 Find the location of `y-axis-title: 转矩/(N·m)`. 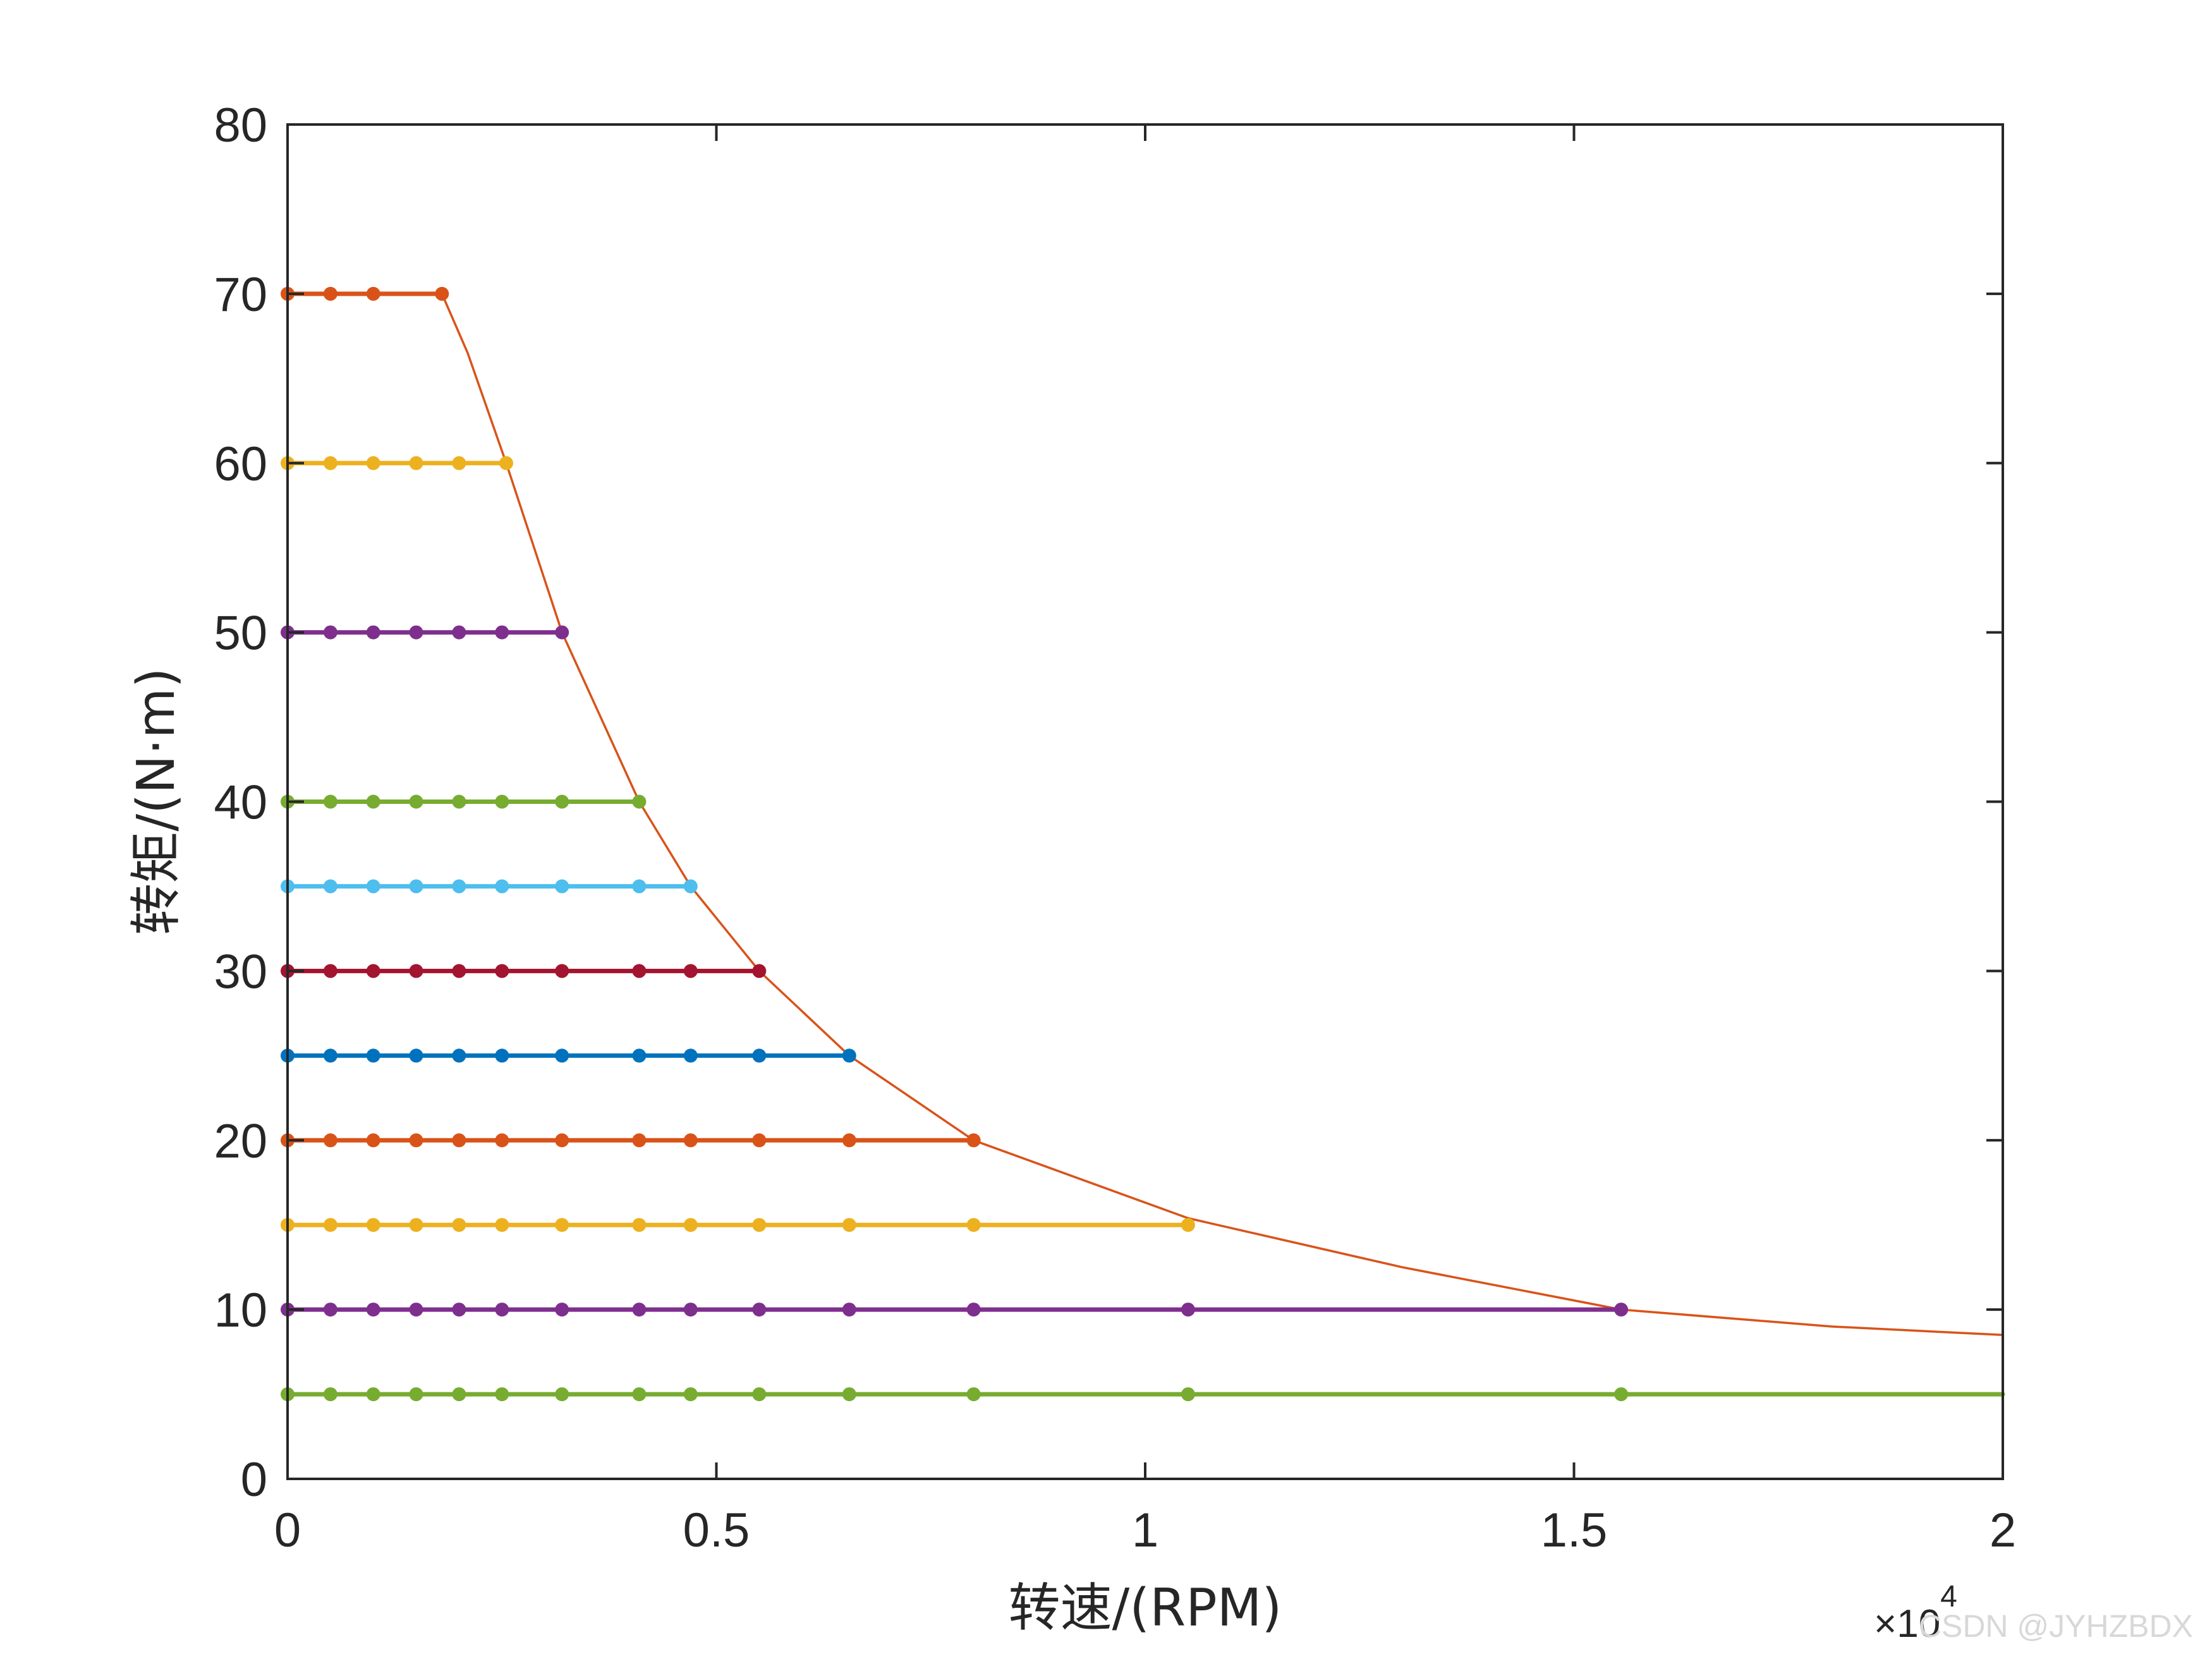

y-axis-title: 转矩/(N·m) is located at coordinates (156, 802).